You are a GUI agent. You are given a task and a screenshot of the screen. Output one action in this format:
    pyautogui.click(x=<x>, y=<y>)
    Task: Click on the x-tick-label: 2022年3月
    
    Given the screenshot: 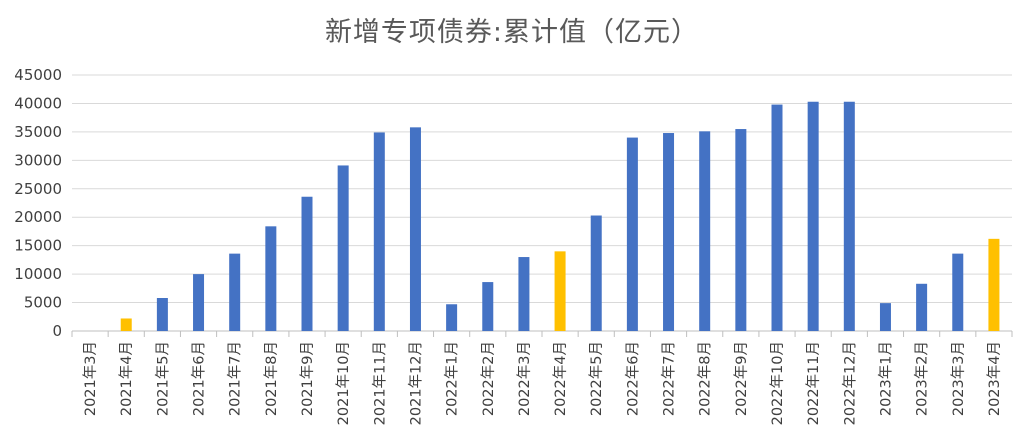 What is the action you would take?
    pyautogui.click(x=524, y=378)
    